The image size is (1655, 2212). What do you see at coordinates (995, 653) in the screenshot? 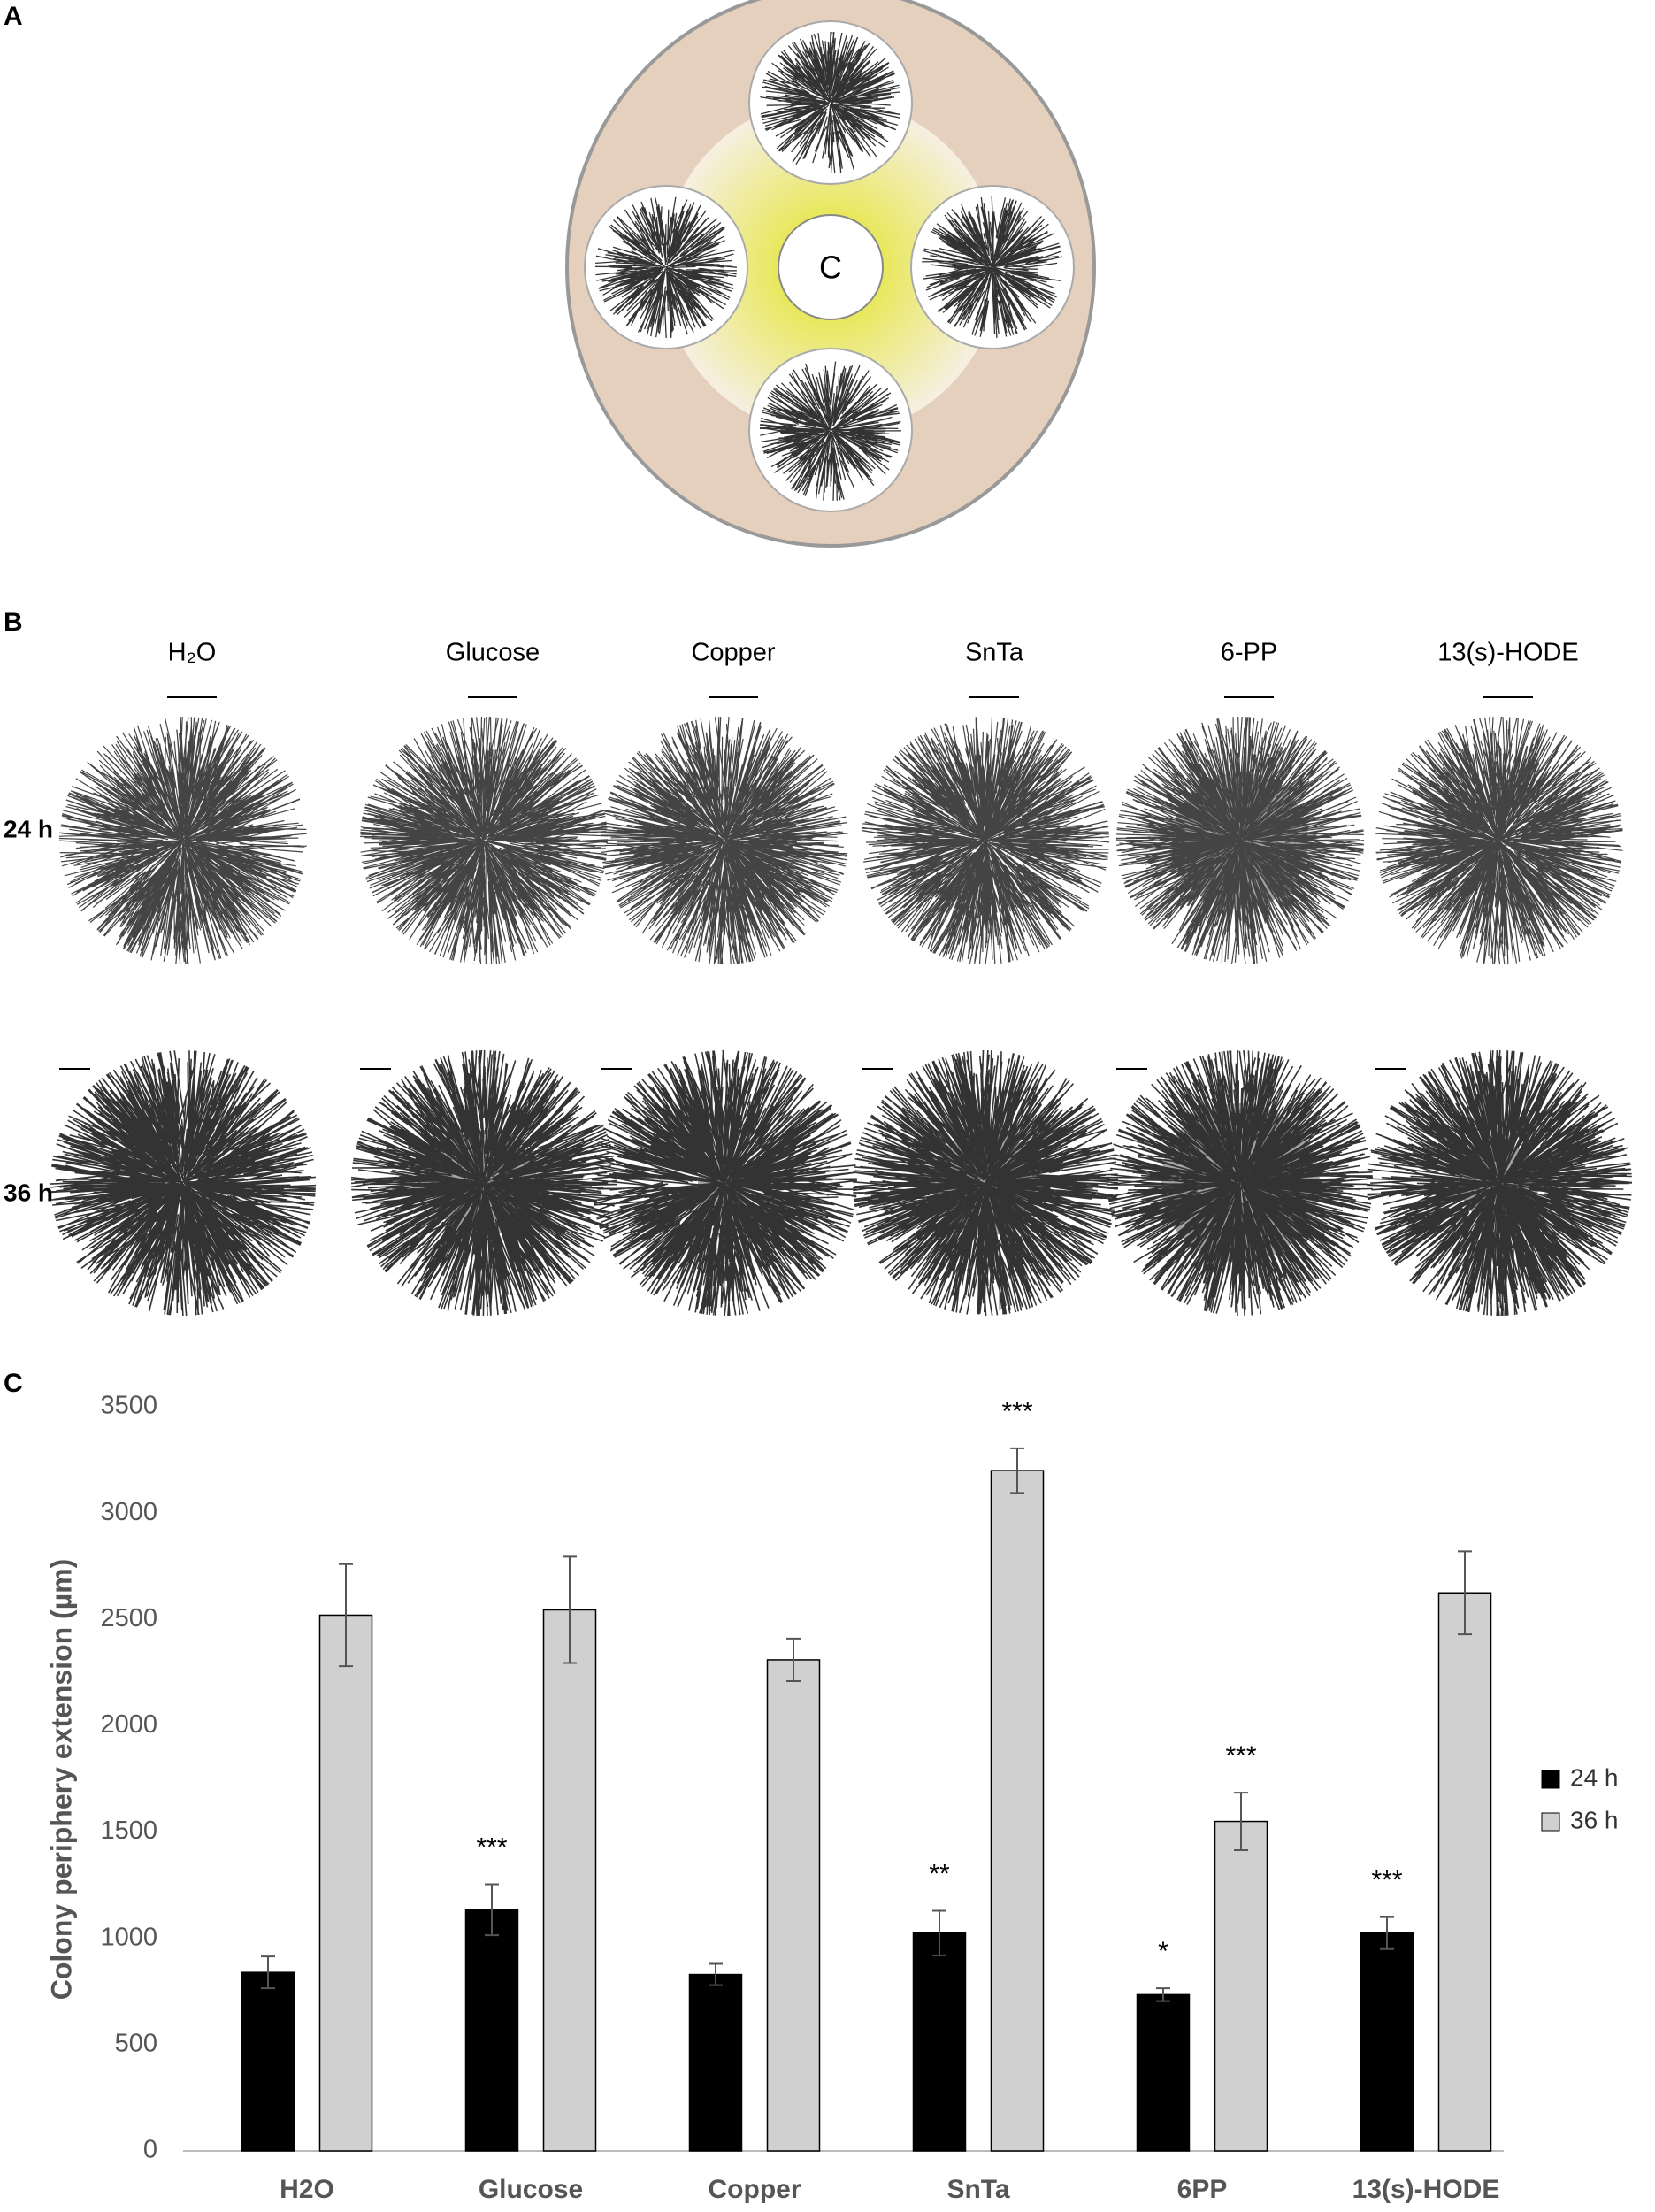
I see `column-header: SnTa` at bounding box center [995, 653].